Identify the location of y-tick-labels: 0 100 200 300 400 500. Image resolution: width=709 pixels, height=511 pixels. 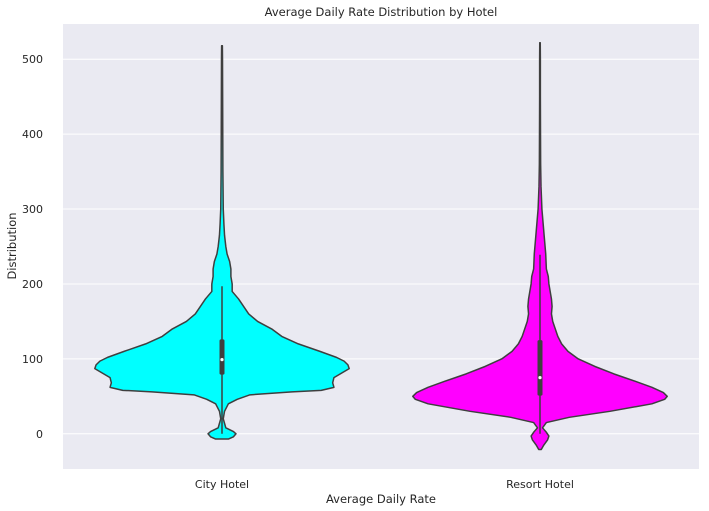
(32, 247).